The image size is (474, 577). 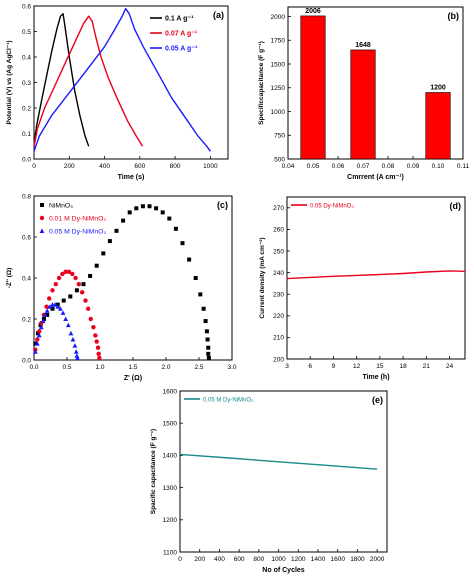 I want to click on y-tick-label: 1400, so click(x=170, y=456).